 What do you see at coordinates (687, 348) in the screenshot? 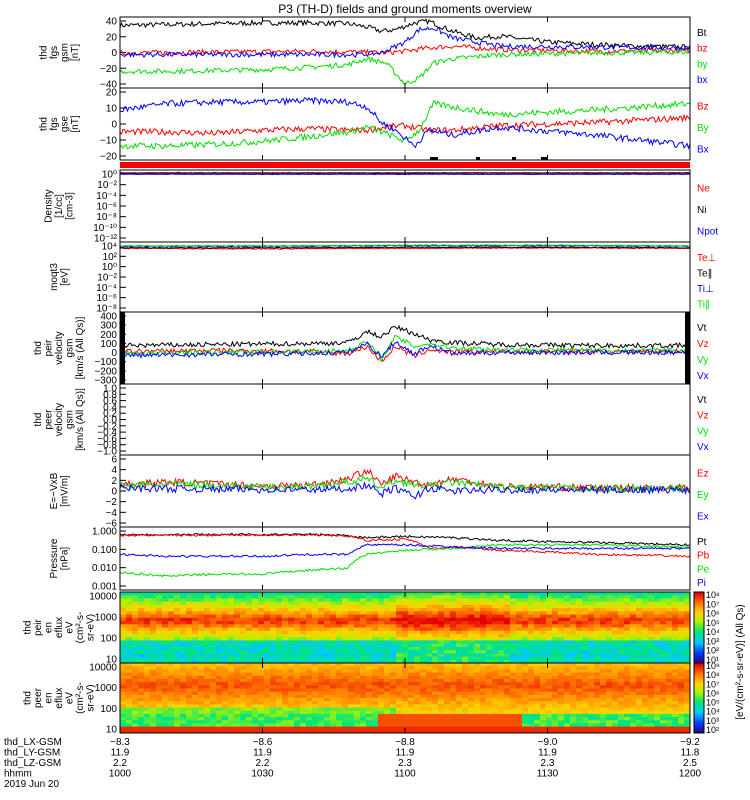
I see `edge-bar-right` at bounding box center [687, 348].